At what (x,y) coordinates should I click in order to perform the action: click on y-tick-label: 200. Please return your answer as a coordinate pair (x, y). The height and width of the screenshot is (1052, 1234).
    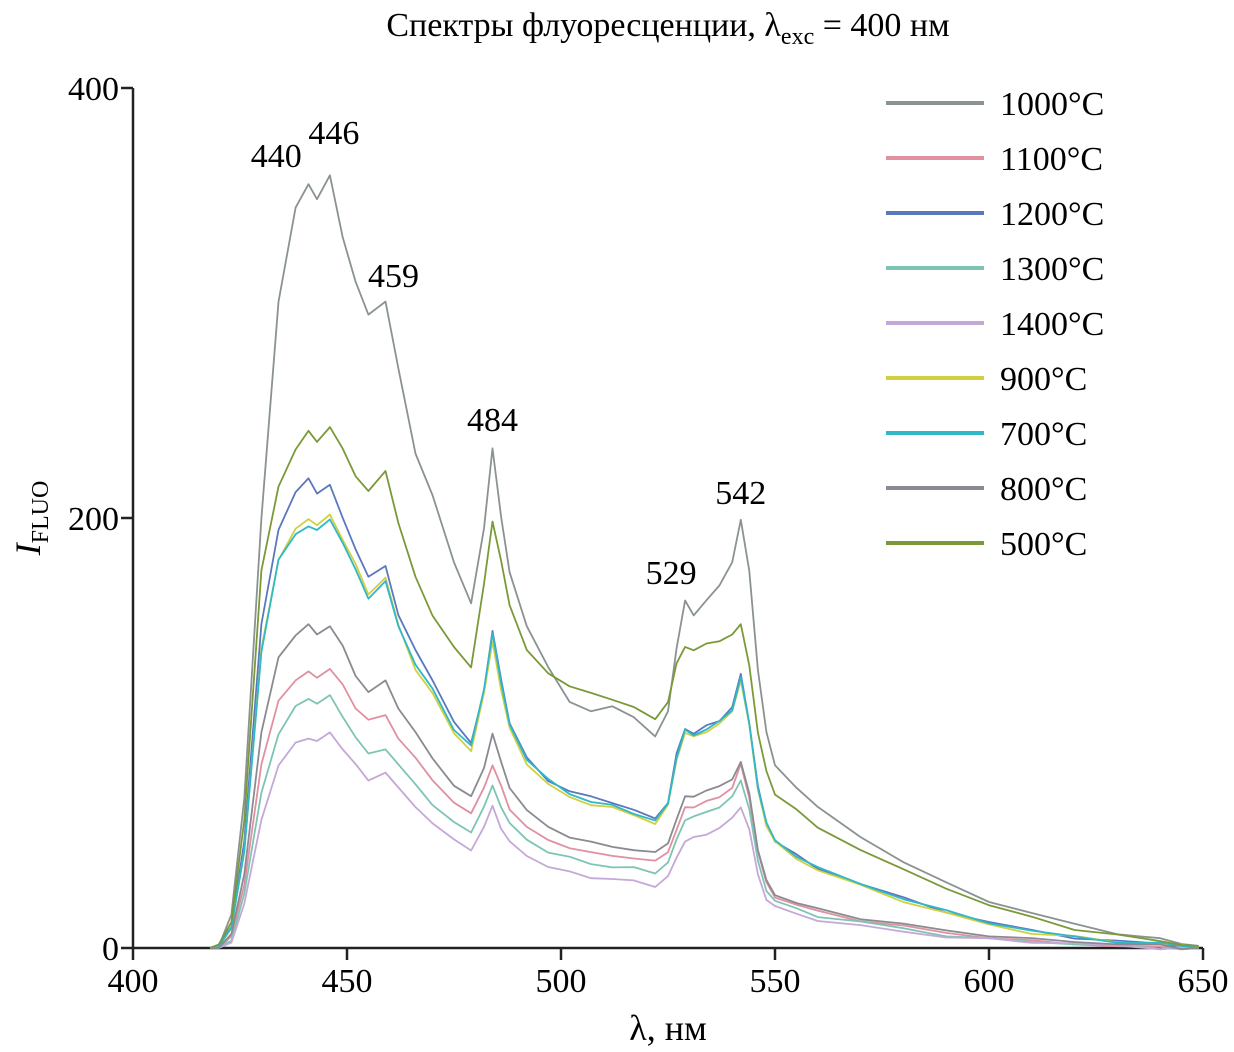
    Looking at the image, I should click on (93, 519).